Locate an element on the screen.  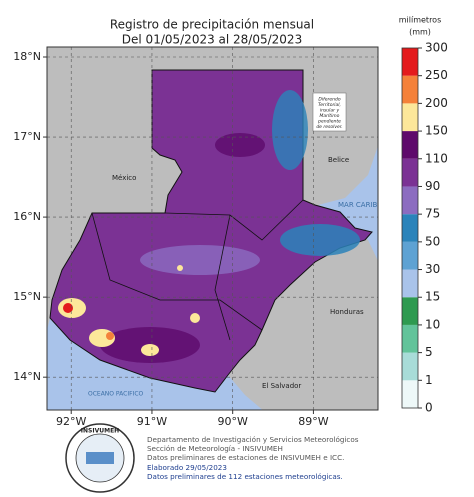
pacific is located at coordinates (155, 364).